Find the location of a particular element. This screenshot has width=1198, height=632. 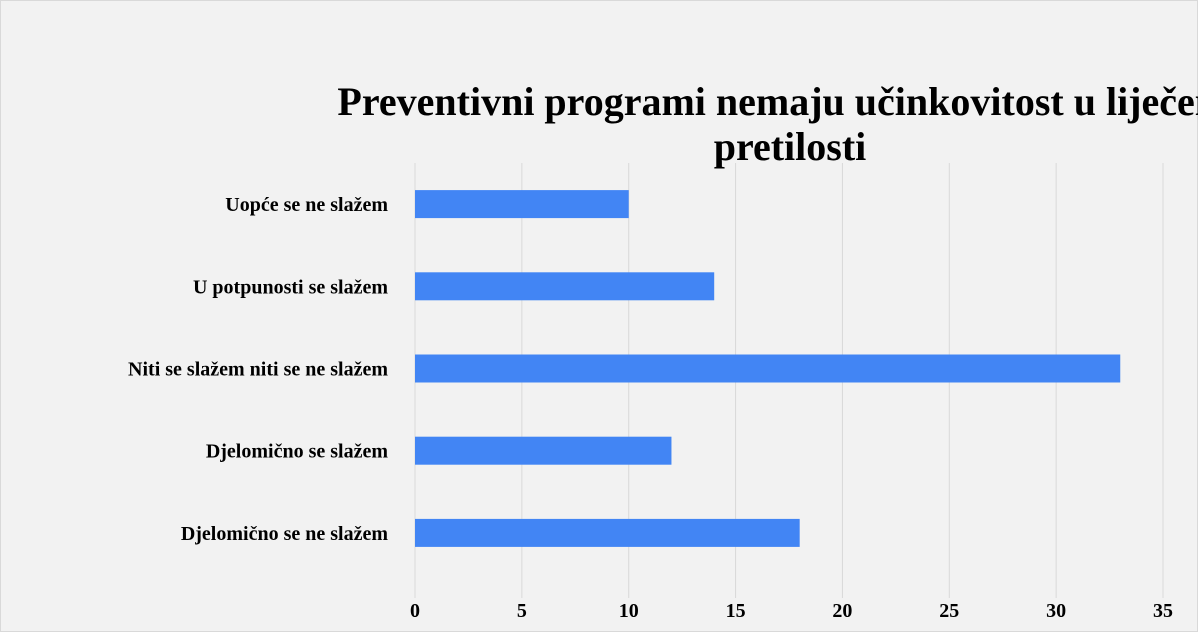

x-tick-label: 35 is located at coordinates (1163, 611).